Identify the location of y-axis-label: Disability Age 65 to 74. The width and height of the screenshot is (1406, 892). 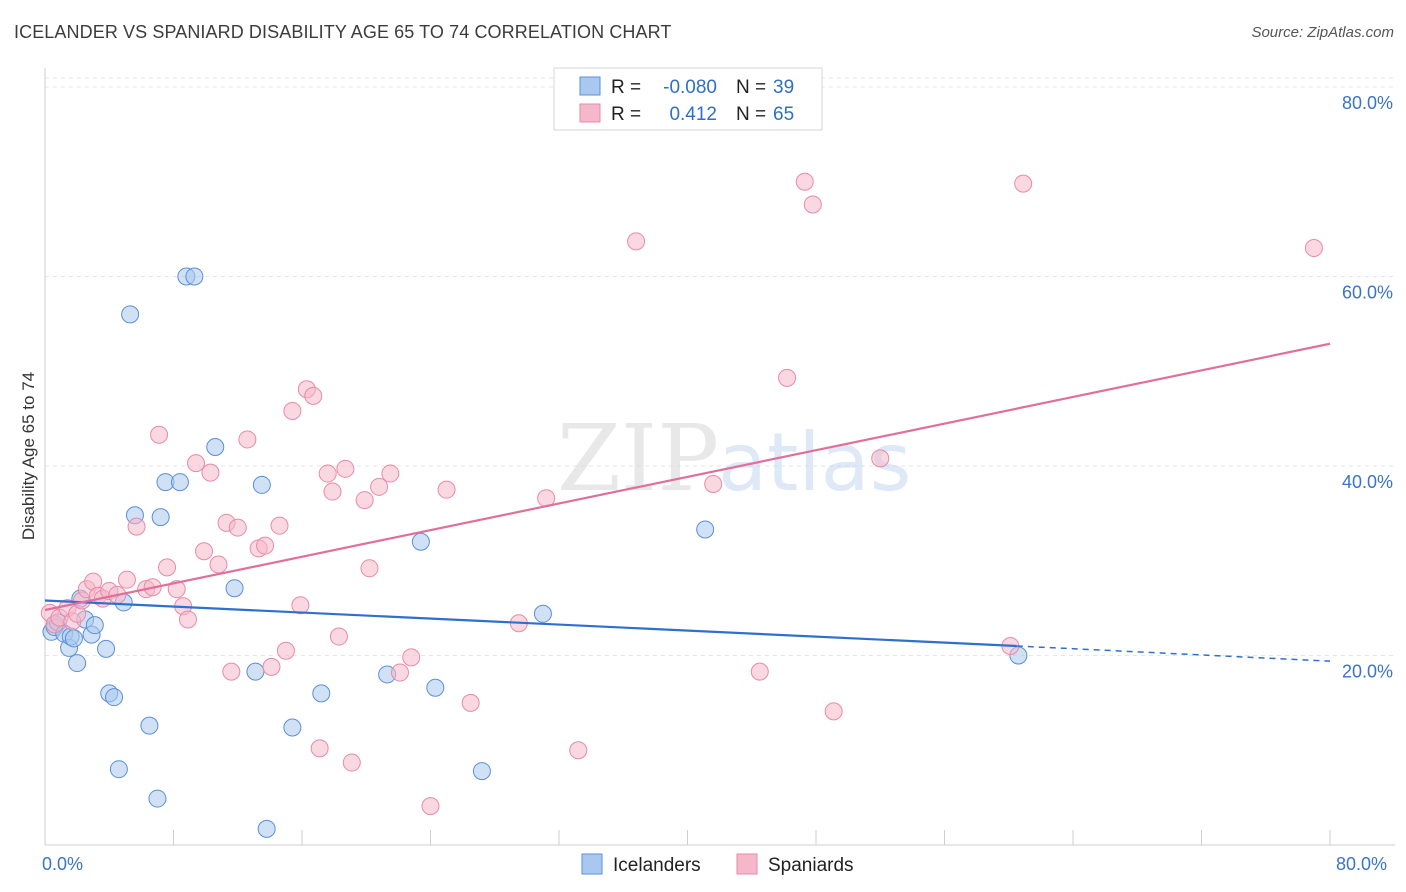
(28, 456).